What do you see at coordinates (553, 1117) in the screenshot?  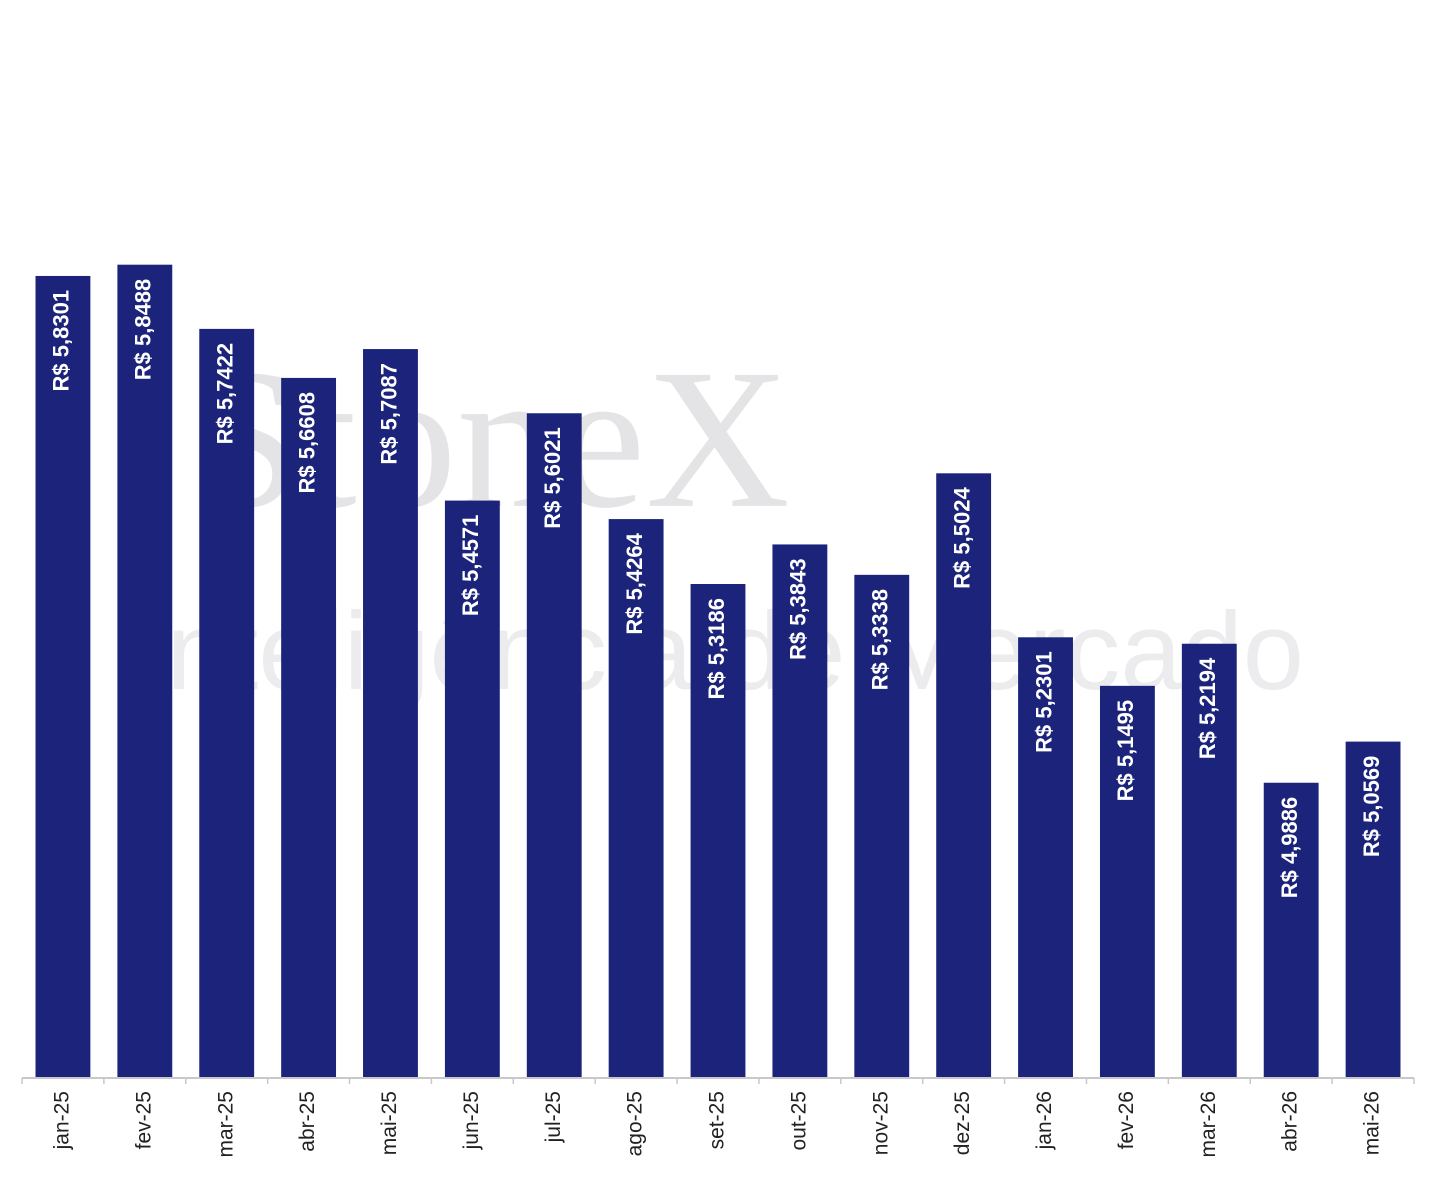 I see `x-tick-label: jul-25` at bounding box center [553, 1117].